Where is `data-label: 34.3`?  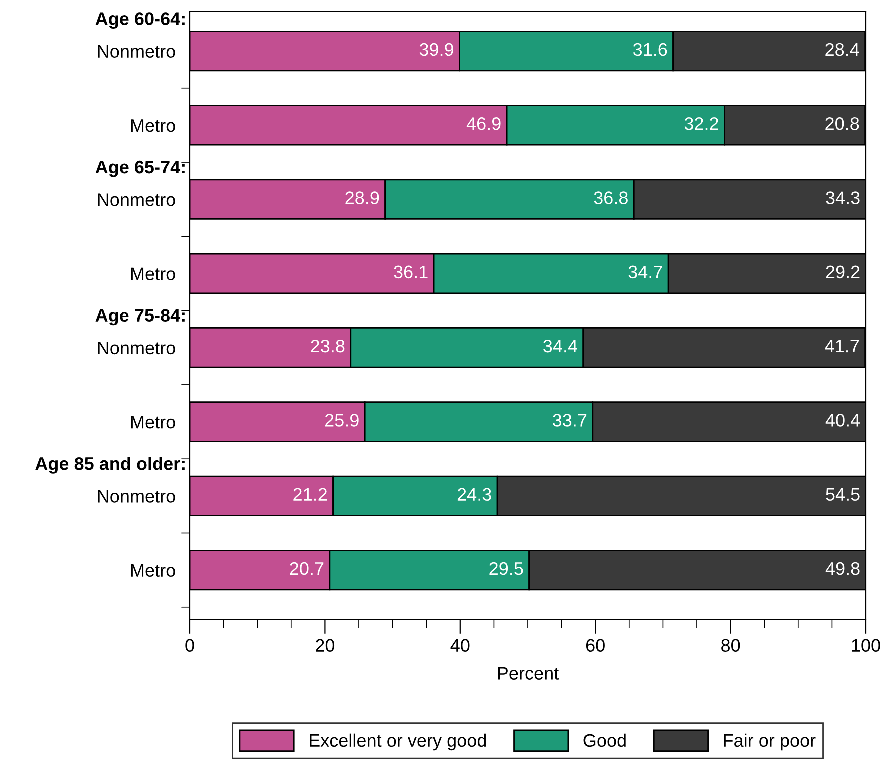 data-label: 34.3 is located at coordinates (843, 198).